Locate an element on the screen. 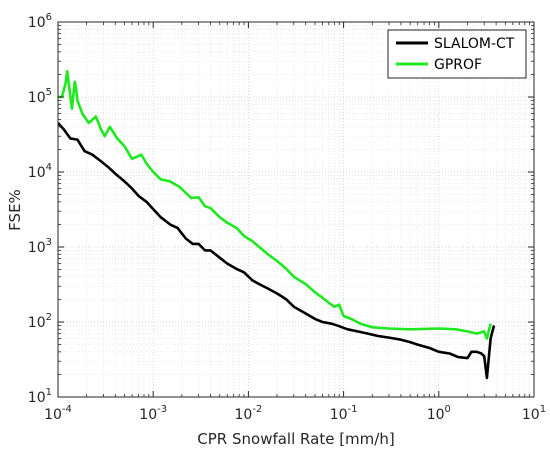  y-tick-label: 10⁴ is located at coordinates (40, 171).